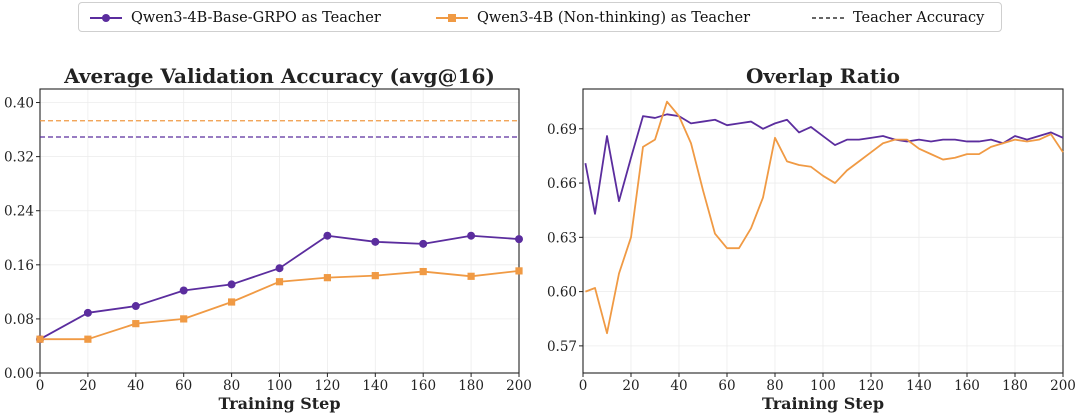 This screenshot has width=1080, height=417. Describe the element at coordinates (614, 18) in the screenshot. I see `legend-label: Qwen3-4B (Non-thinking) as Teacher` at that location.